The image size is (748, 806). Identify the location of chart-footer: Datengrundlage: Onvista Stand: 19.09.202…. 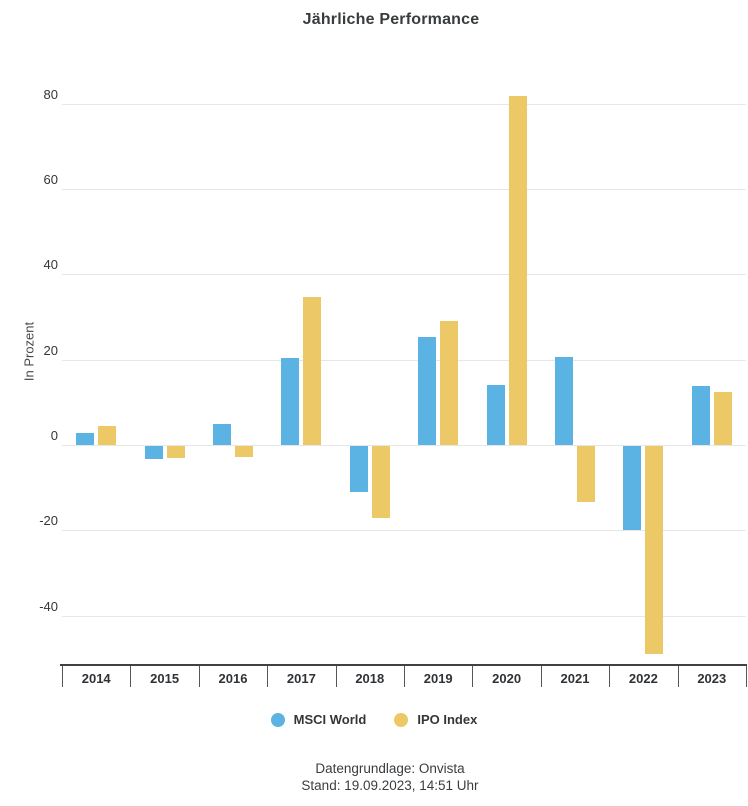
(382, 777).